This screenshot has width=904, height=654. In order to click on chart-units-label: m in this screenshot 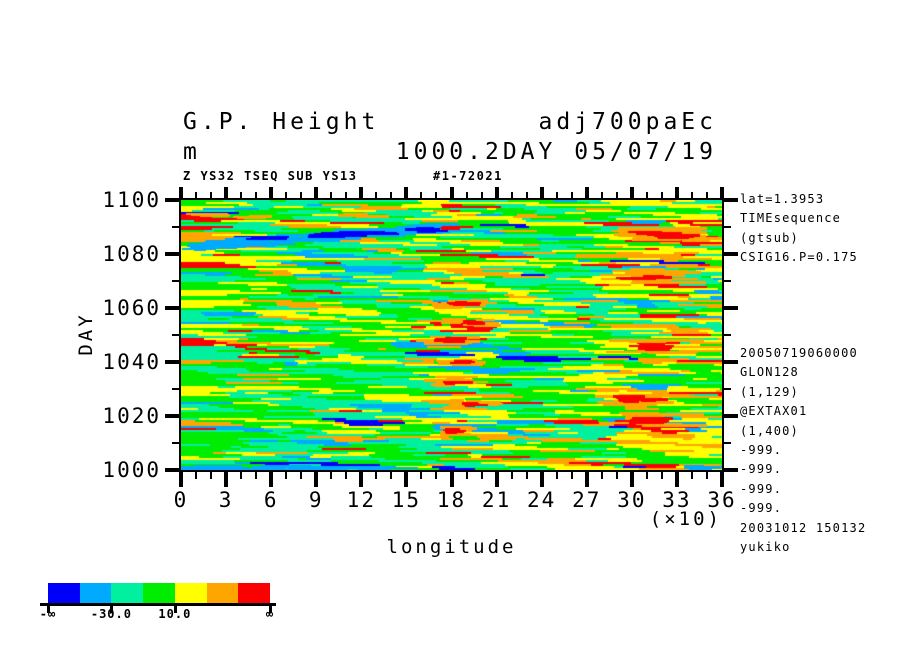, I will do `click(192, 152)`.